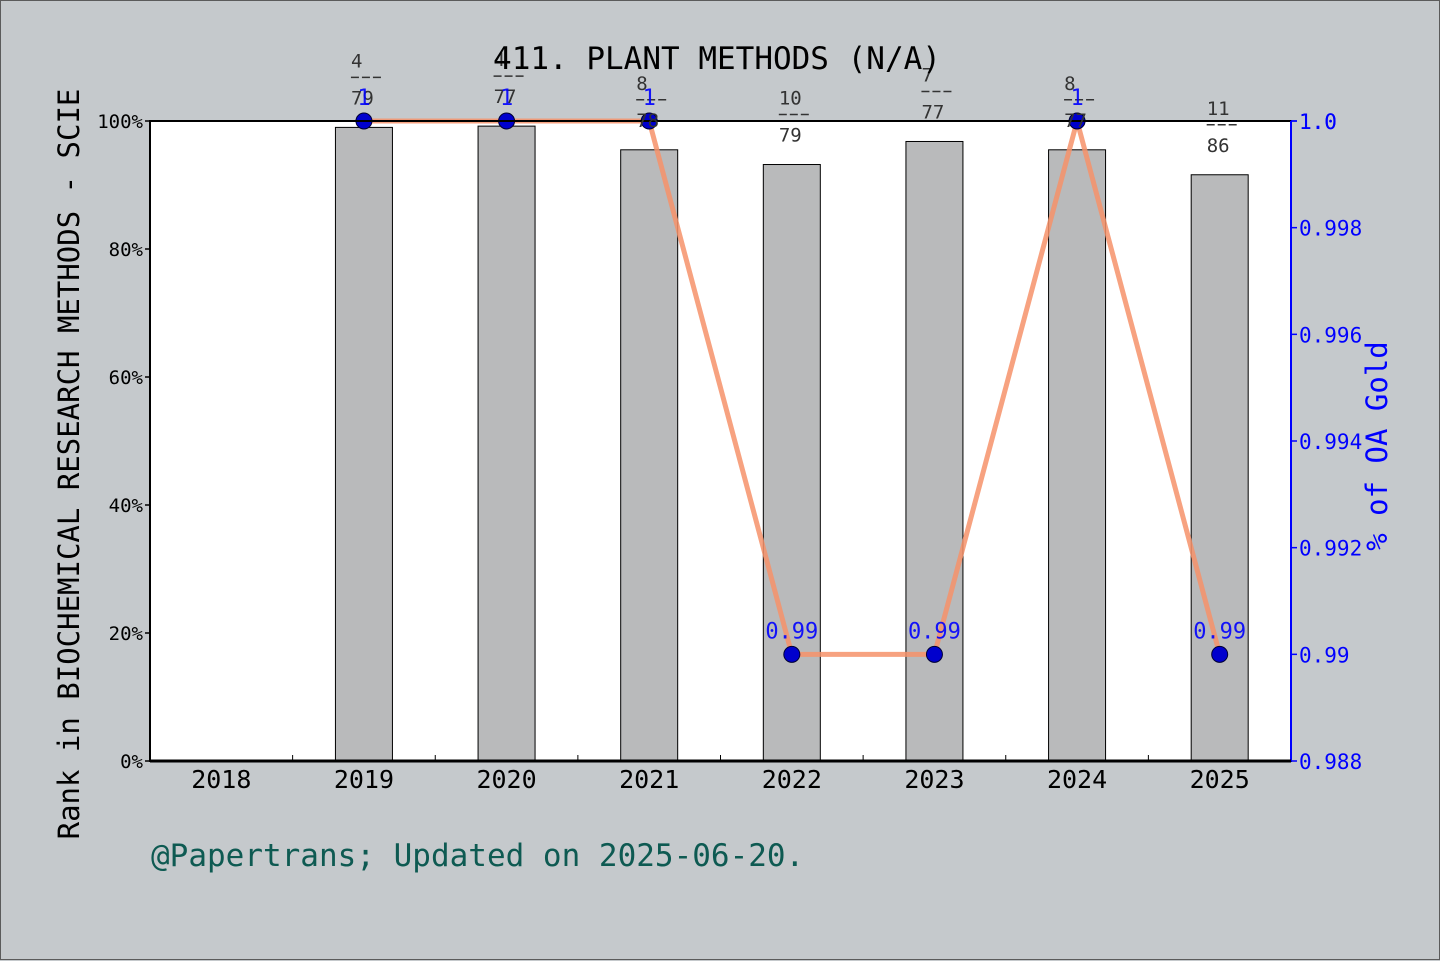 The image size is (1440, 961). I want to click on y-tick-label: 60%, so click(126, 378).